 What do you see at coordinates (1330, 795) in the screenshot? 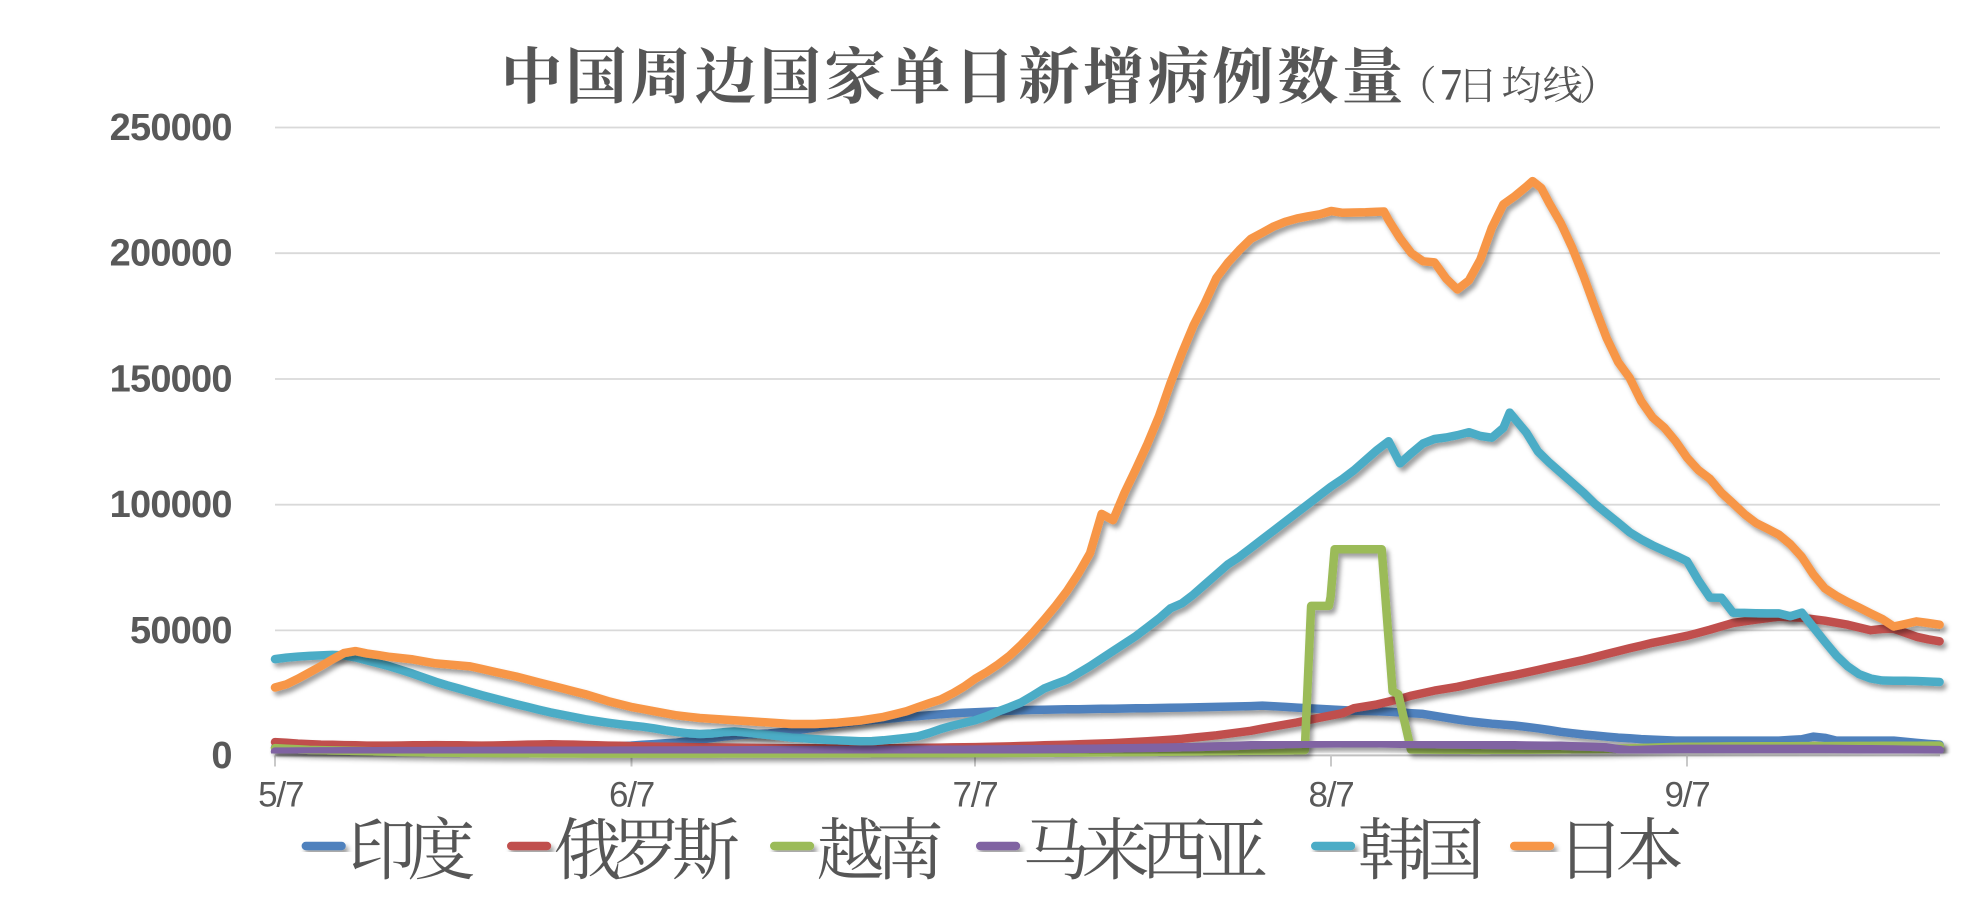
I see `svg-text: 8/7` at bounding box center [1330, 795].